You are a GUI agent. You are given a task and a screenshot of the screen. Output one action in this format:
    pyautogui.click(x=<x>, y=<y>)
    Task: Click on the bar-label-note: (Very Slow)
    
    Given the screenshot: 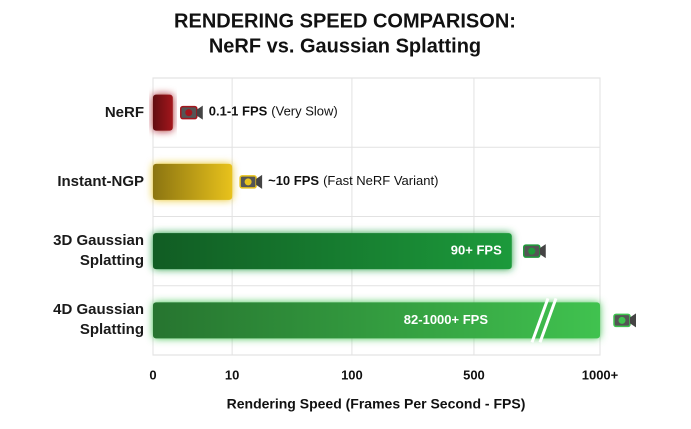 What is the action you would take?
    pyautogui.click(x=304, y=111)
    